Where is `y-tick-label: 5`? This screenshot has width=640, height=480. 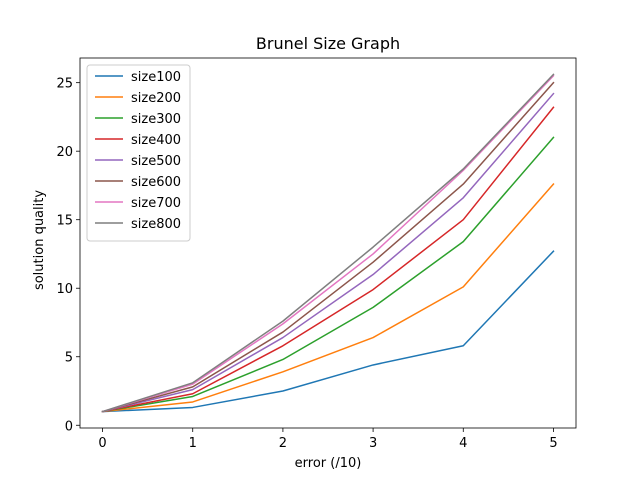 y-tick-label: 5 is located at coordinates (69, 358).